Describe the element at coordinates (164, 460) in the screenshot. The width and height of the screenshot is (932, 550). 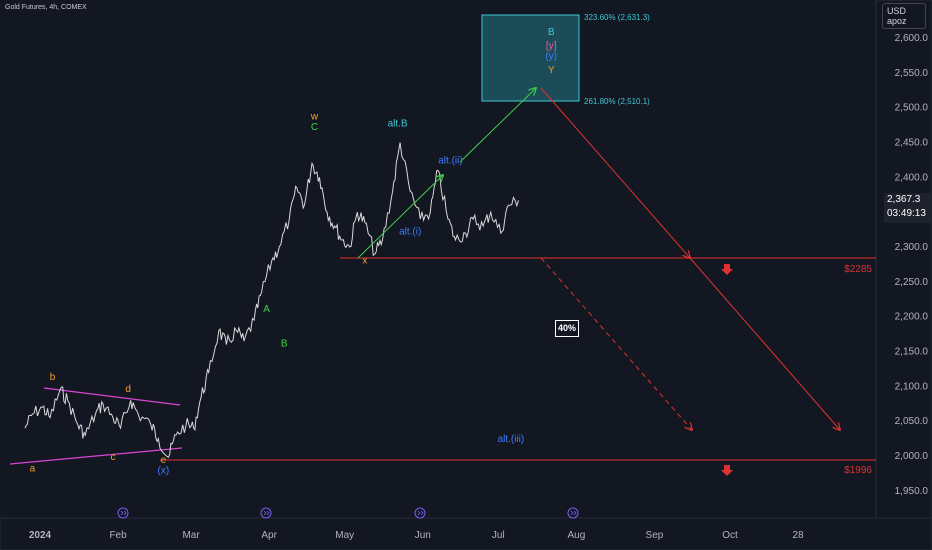
I see `wave-label: e` at that location.